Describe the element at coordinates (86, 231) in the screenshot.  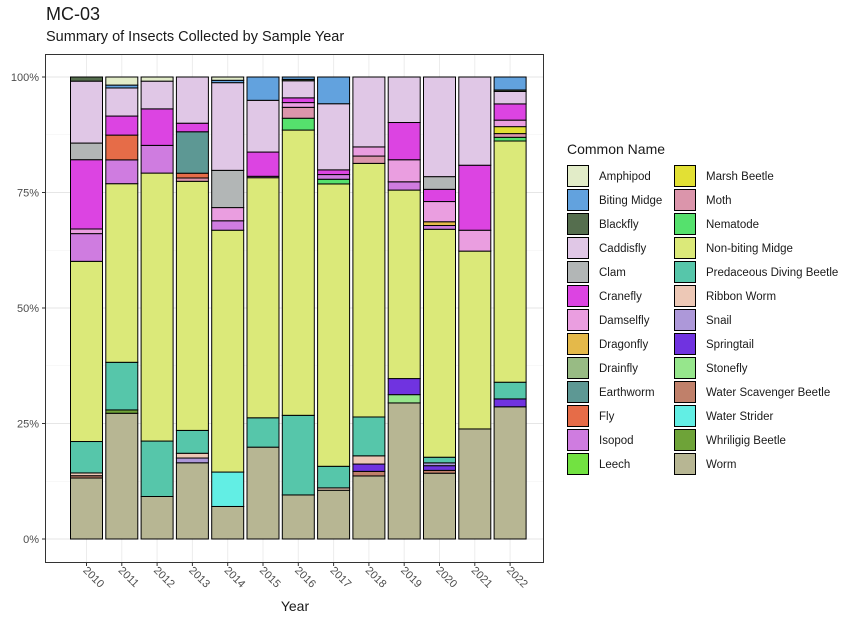
I see `bar-segment-2010-damselfly` at that location.